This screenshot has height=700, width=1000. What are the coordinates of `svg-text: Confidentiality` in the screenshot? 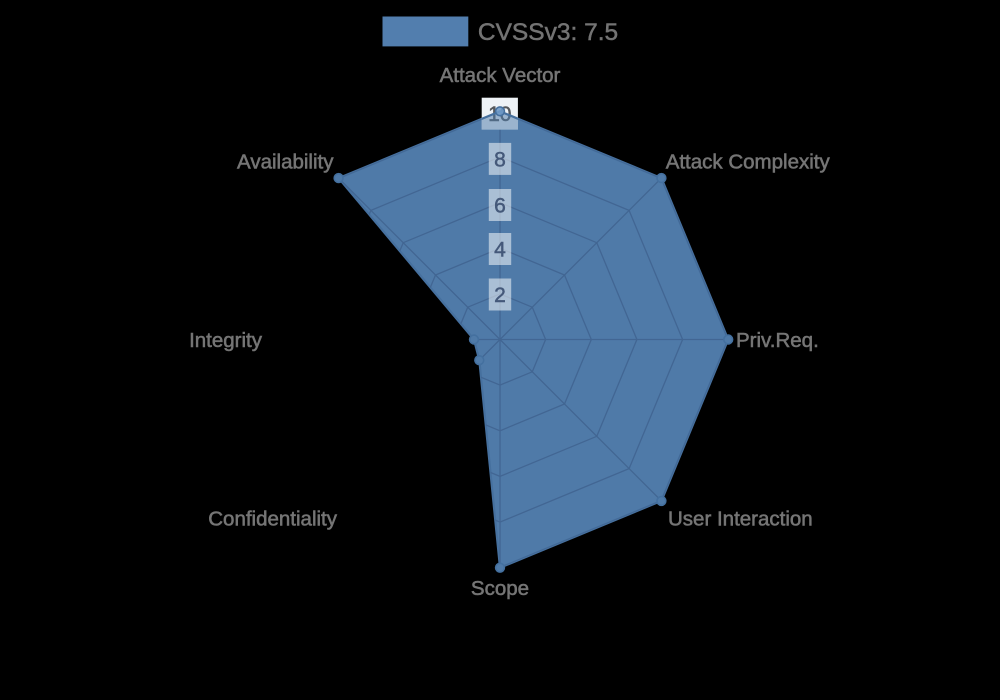 It's located at (273, 519).